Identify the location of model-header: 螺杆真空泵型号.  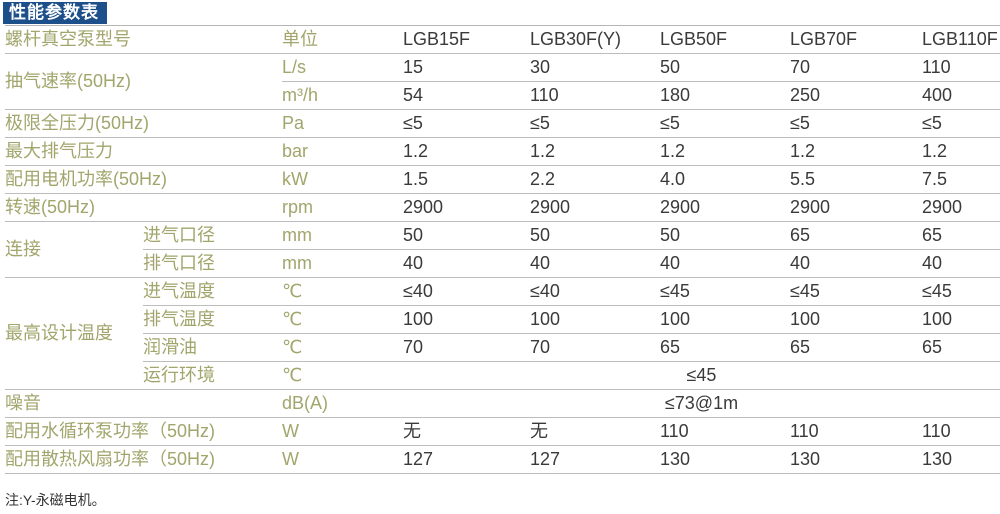
(143, 40).